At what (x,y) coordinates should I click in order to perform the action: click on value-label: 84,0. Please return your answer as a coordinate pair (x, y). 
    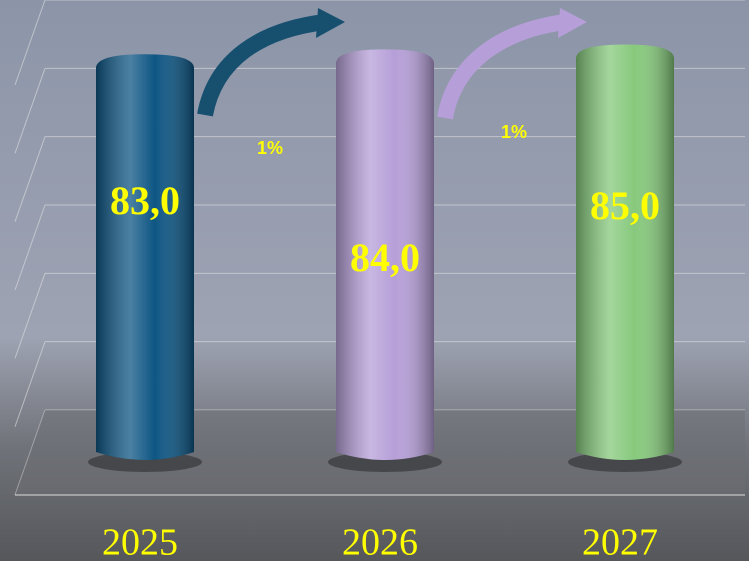
    Looking at the image, I should click on (385, 257).